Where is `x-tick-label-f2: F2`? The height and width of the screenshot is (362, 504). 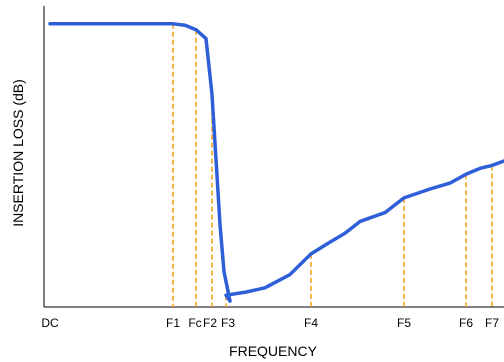 x-tick-label-f2: F2 is located at coordinates (210, 323).